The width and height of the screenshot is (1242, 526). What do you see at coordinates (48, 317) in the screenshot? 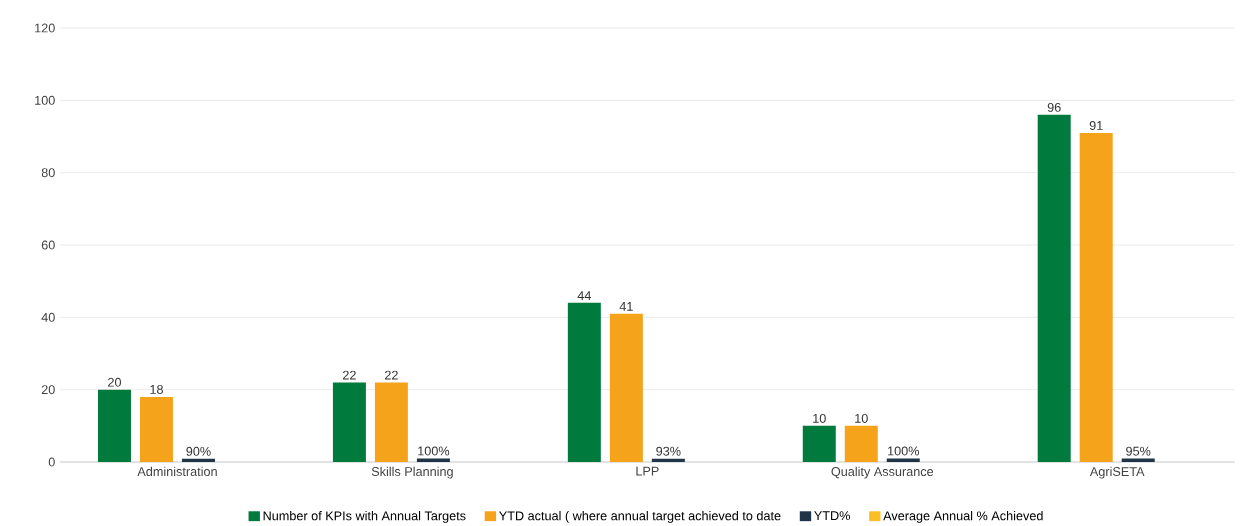
I see `y-tick-label: 40` at bounding box center [48, 317].